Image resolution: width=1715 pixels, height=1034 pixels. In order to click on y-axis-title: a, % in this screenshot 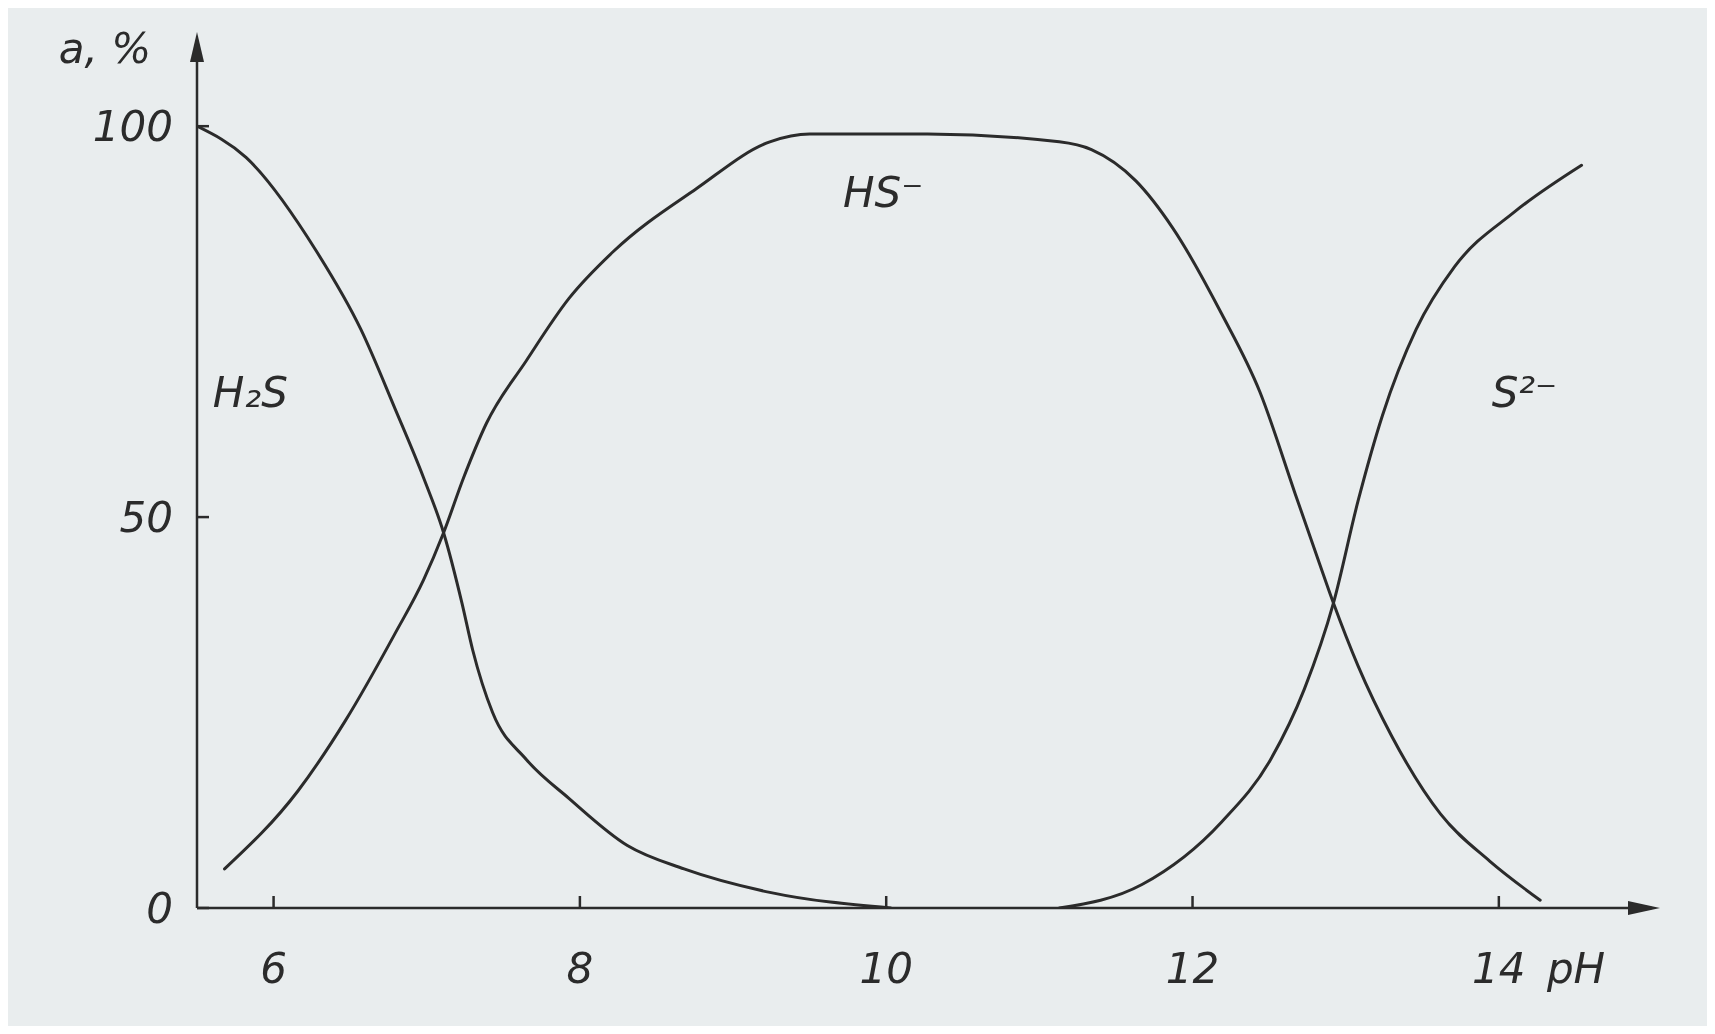, I will do `click(105, 48)`.